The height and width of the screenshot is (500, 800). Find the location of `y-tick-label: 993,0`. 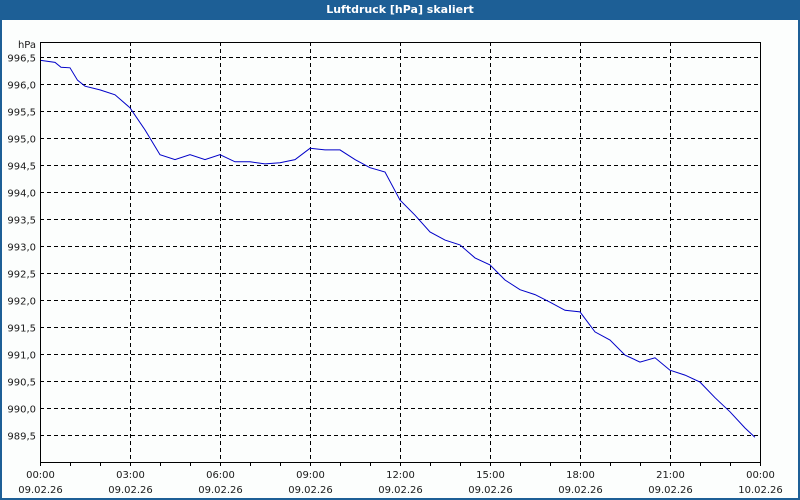

y-tick-label: 993,0 is located at coordinates (21, 248).